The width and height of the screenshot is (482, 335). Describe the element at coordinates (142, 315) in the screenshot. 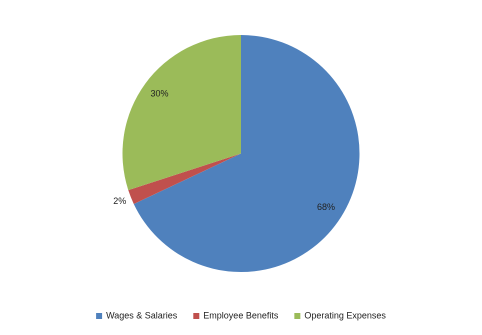

I see `legend-label: Wages & Salaries` at that location.